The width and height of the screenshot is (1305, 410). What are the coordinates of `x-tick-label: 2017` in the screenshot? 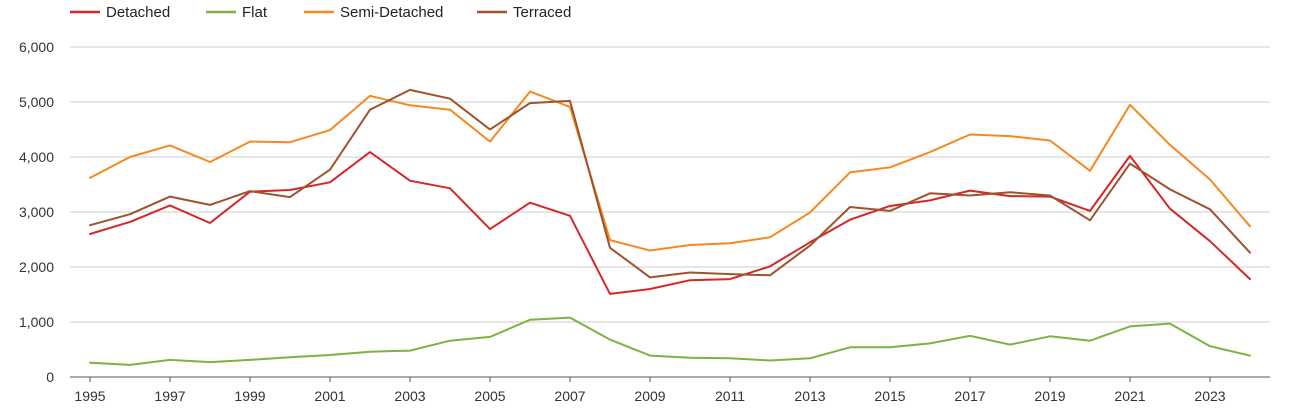 It's located at (969, 396).